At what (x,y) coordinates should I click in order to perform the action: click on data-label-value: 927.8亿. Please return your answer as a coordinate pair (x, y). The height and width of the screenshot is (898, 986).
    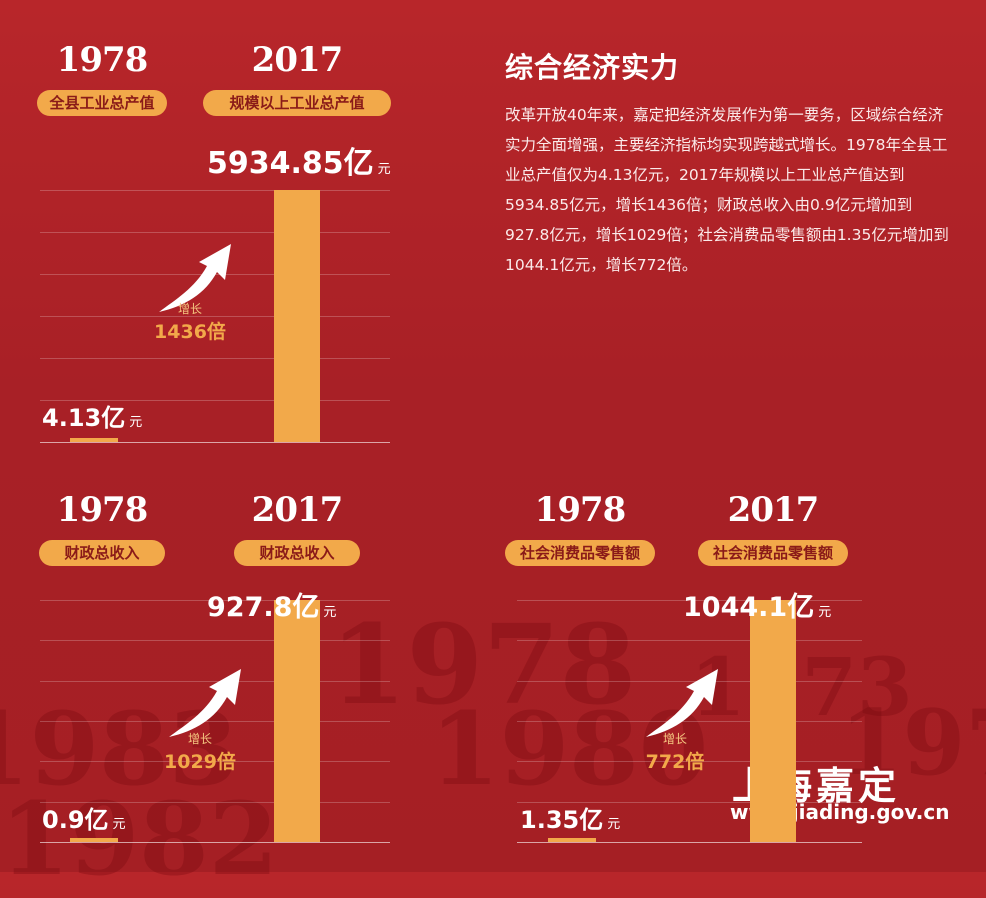
    Looking at the image, I should click on (263, 607).